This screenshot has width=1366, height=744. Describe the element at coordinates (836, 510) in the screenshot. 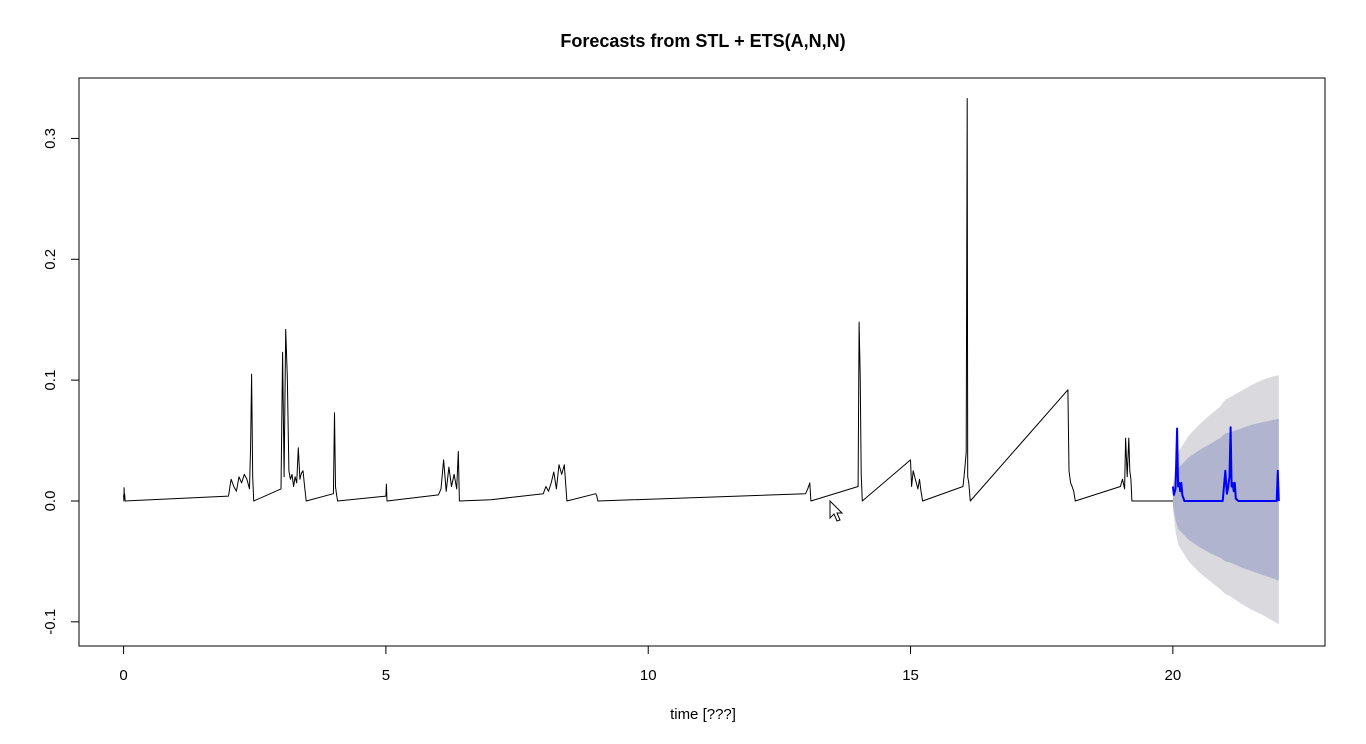

I see `mouse-cursor-icon` at that location.